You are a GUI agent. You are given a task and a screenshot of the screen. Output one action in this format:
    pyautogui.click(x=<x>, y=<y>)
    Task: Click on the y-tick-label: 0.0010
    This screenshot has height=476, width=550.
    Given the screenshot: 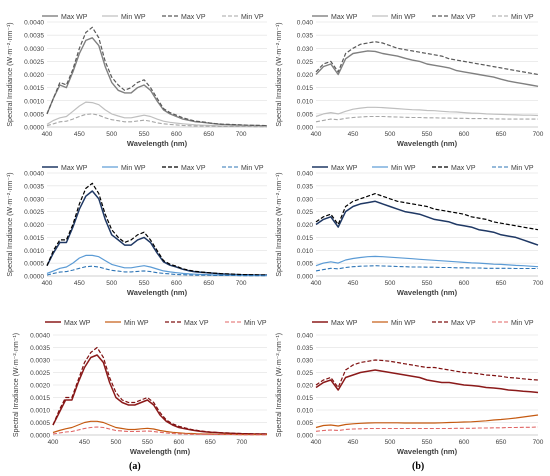 What is the action you would take?
    pyautogui.click(x=34, y=101)
    